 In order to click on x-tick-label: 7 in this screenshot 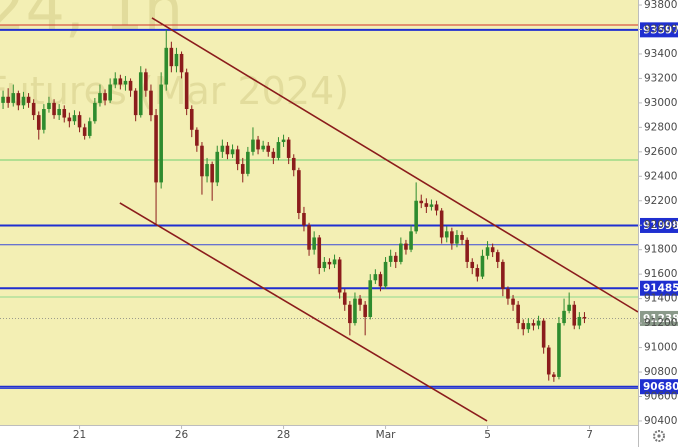, I will do `click(589, 435)`.